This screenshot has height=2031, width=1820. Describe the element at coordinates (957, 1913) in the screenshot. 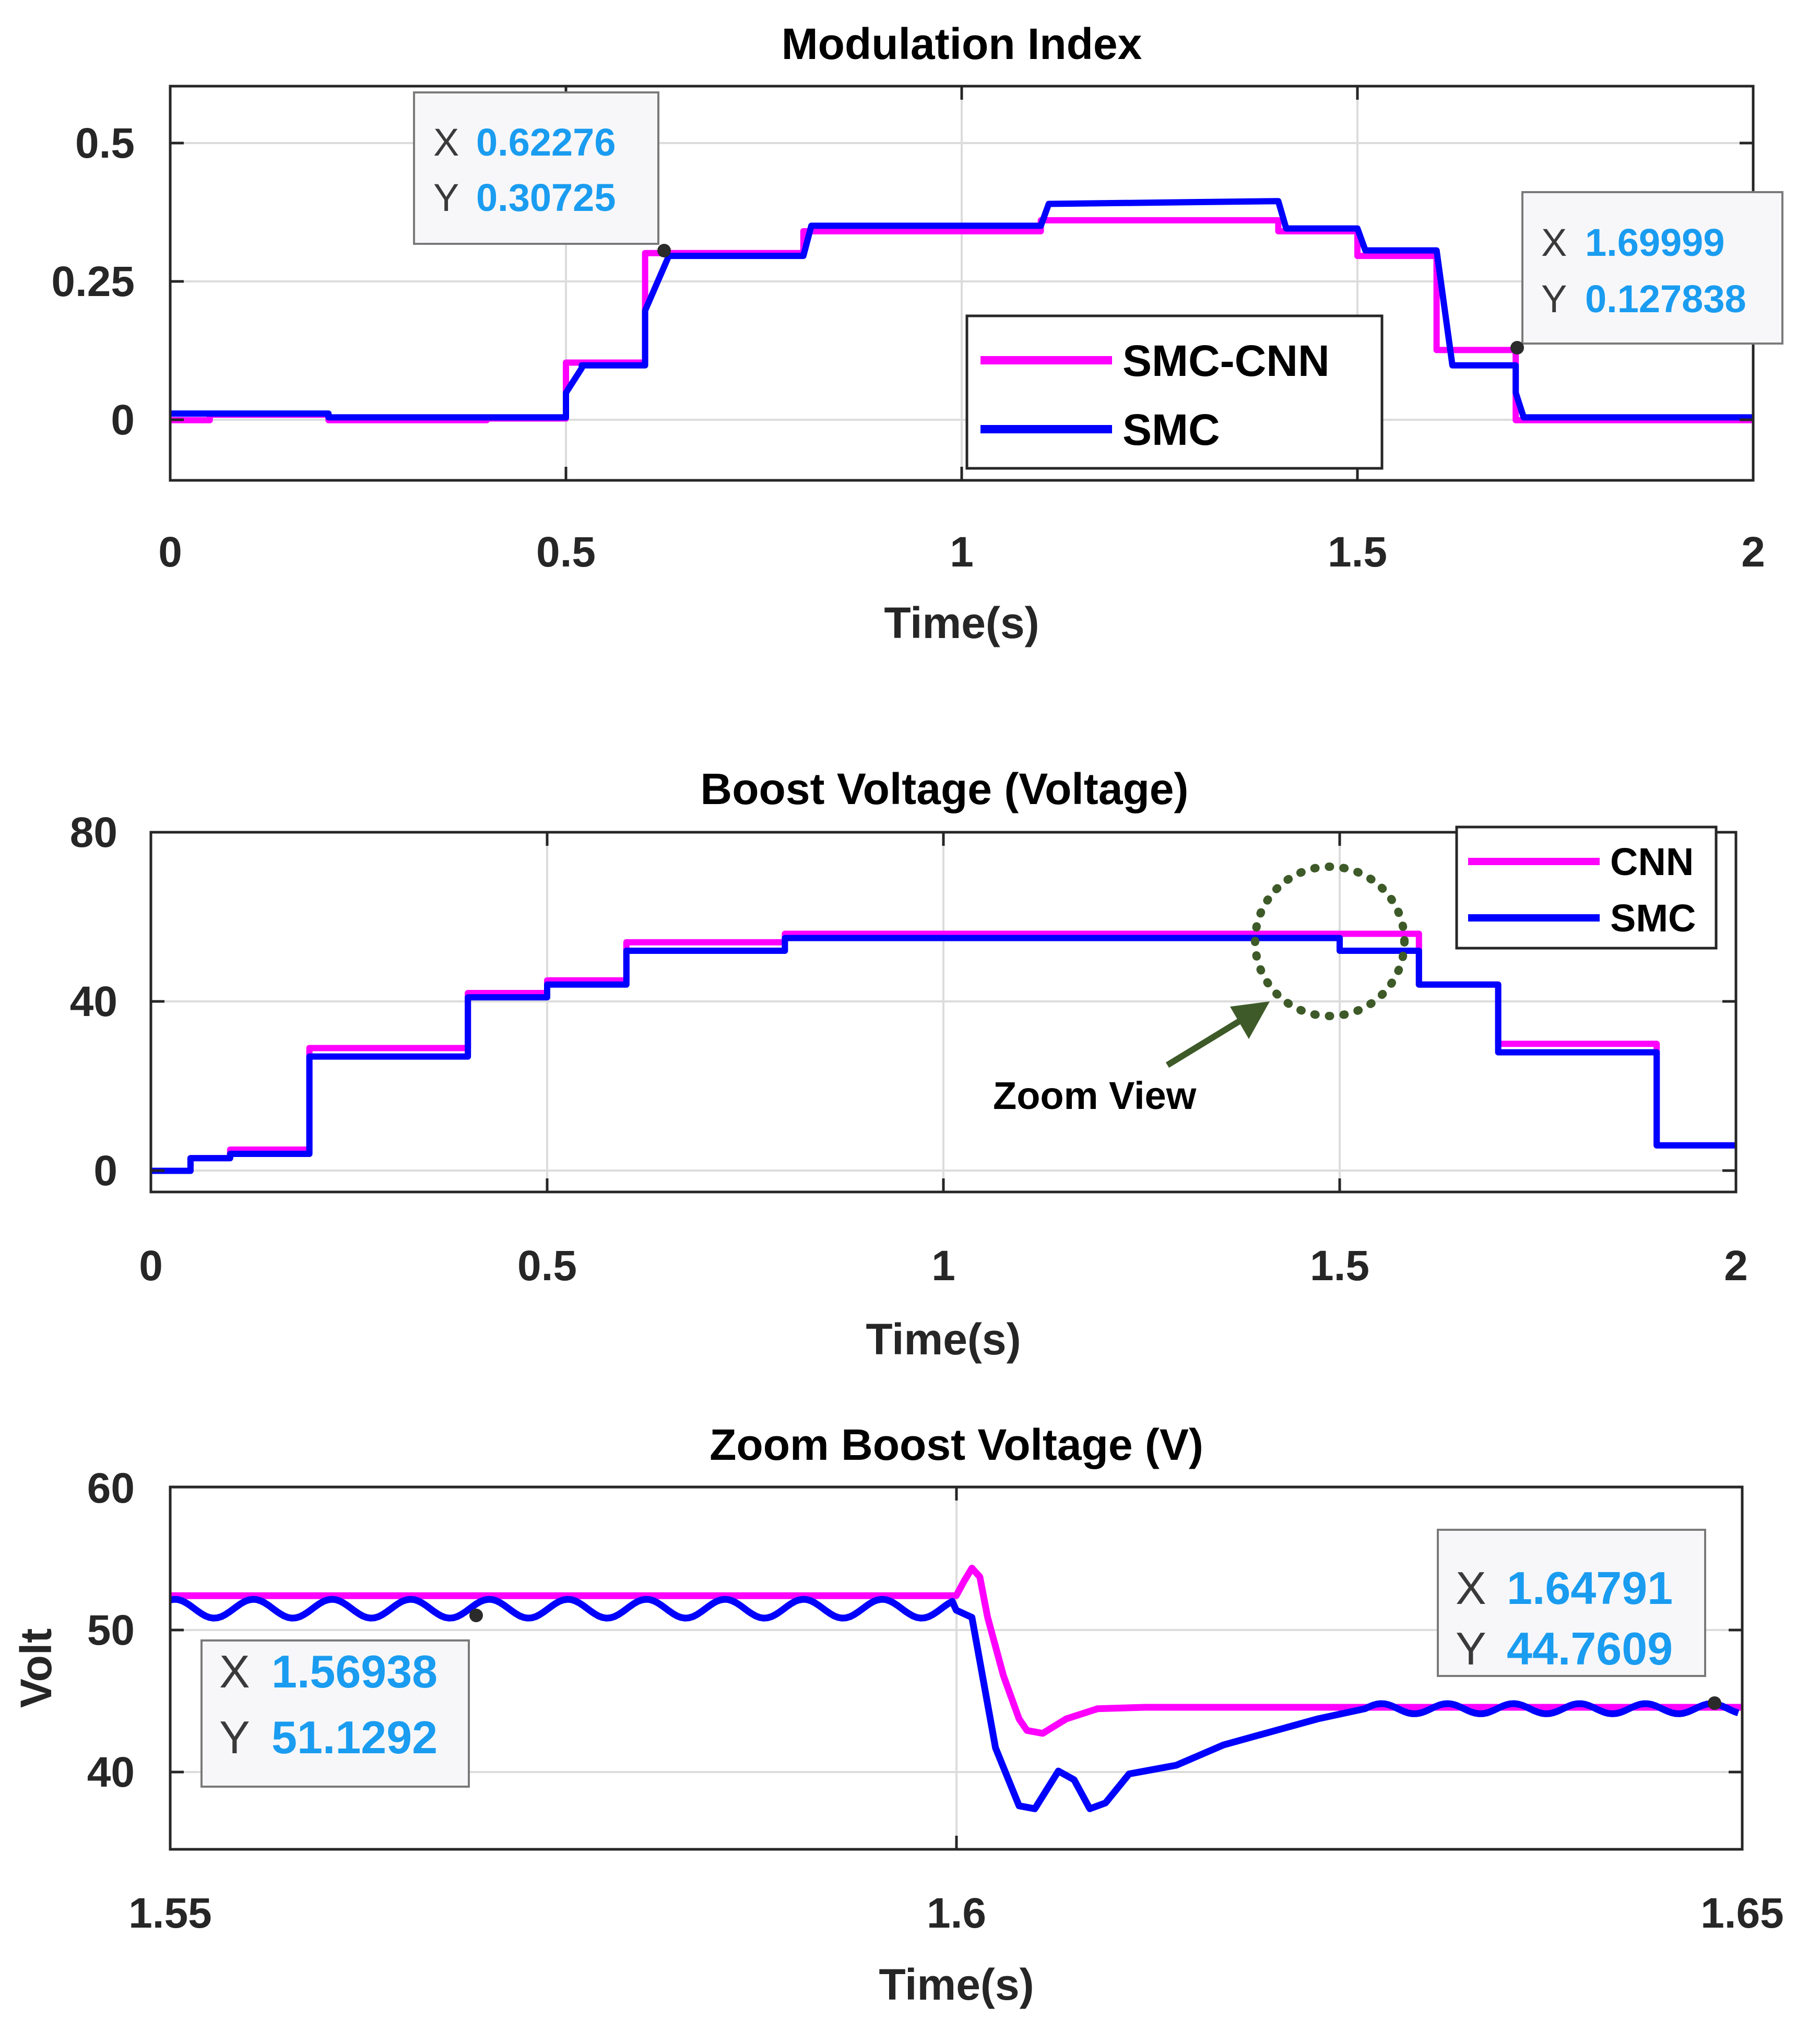

I see `x-tick-label: 1.6` at that location.